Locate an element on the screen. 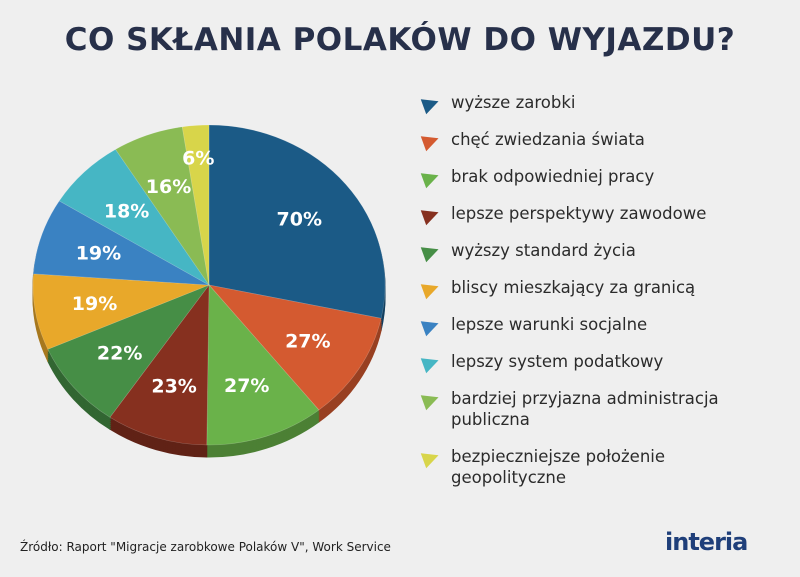 The width and height of the screenshot is (800, 577). legend-label: lepsze perspektywy zawodowe is located at coordinates (579, 213).